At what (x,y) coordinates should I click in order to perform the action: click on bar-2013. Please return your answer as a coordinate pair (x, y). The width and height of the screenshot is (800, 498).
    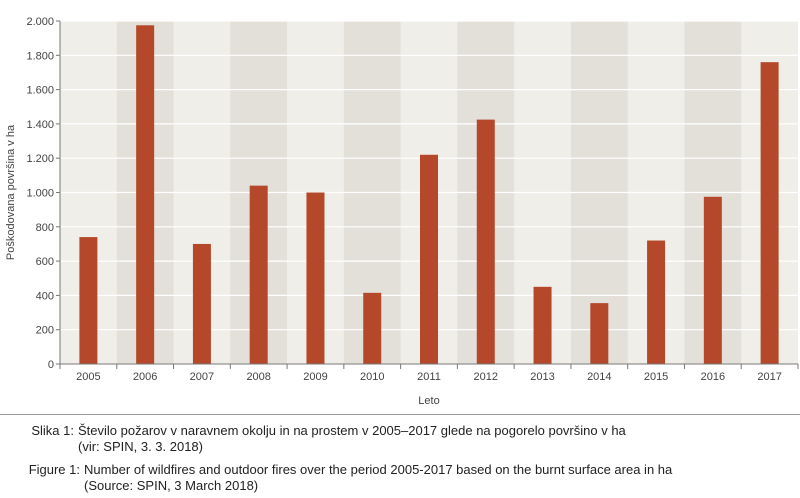
    Looking at the image, I should click on (542, 325).